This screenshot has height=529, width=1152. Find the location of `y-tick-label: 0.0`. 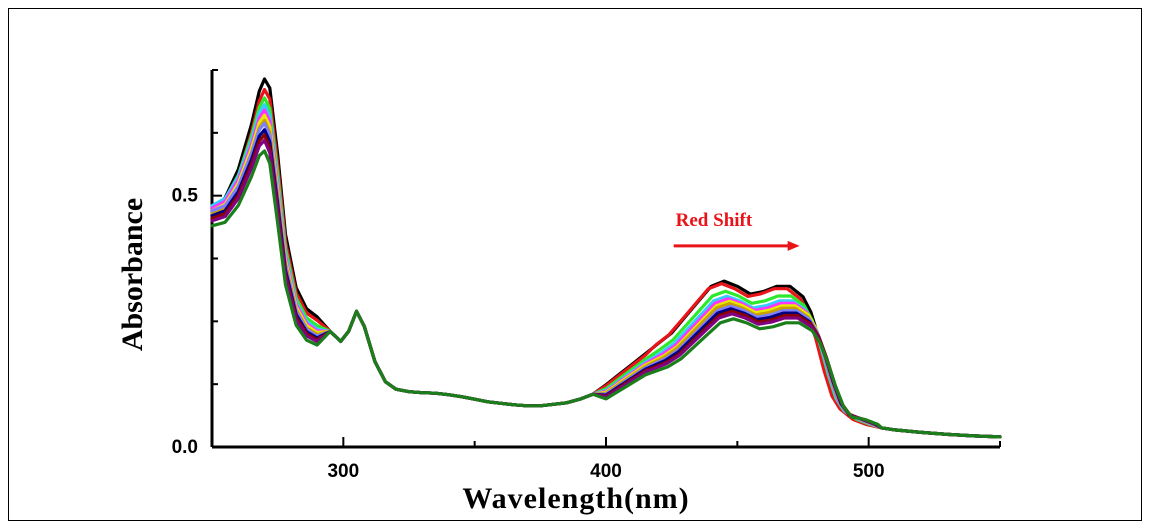

y-tick-label: 0.0 is located at coordinates (185, 447).